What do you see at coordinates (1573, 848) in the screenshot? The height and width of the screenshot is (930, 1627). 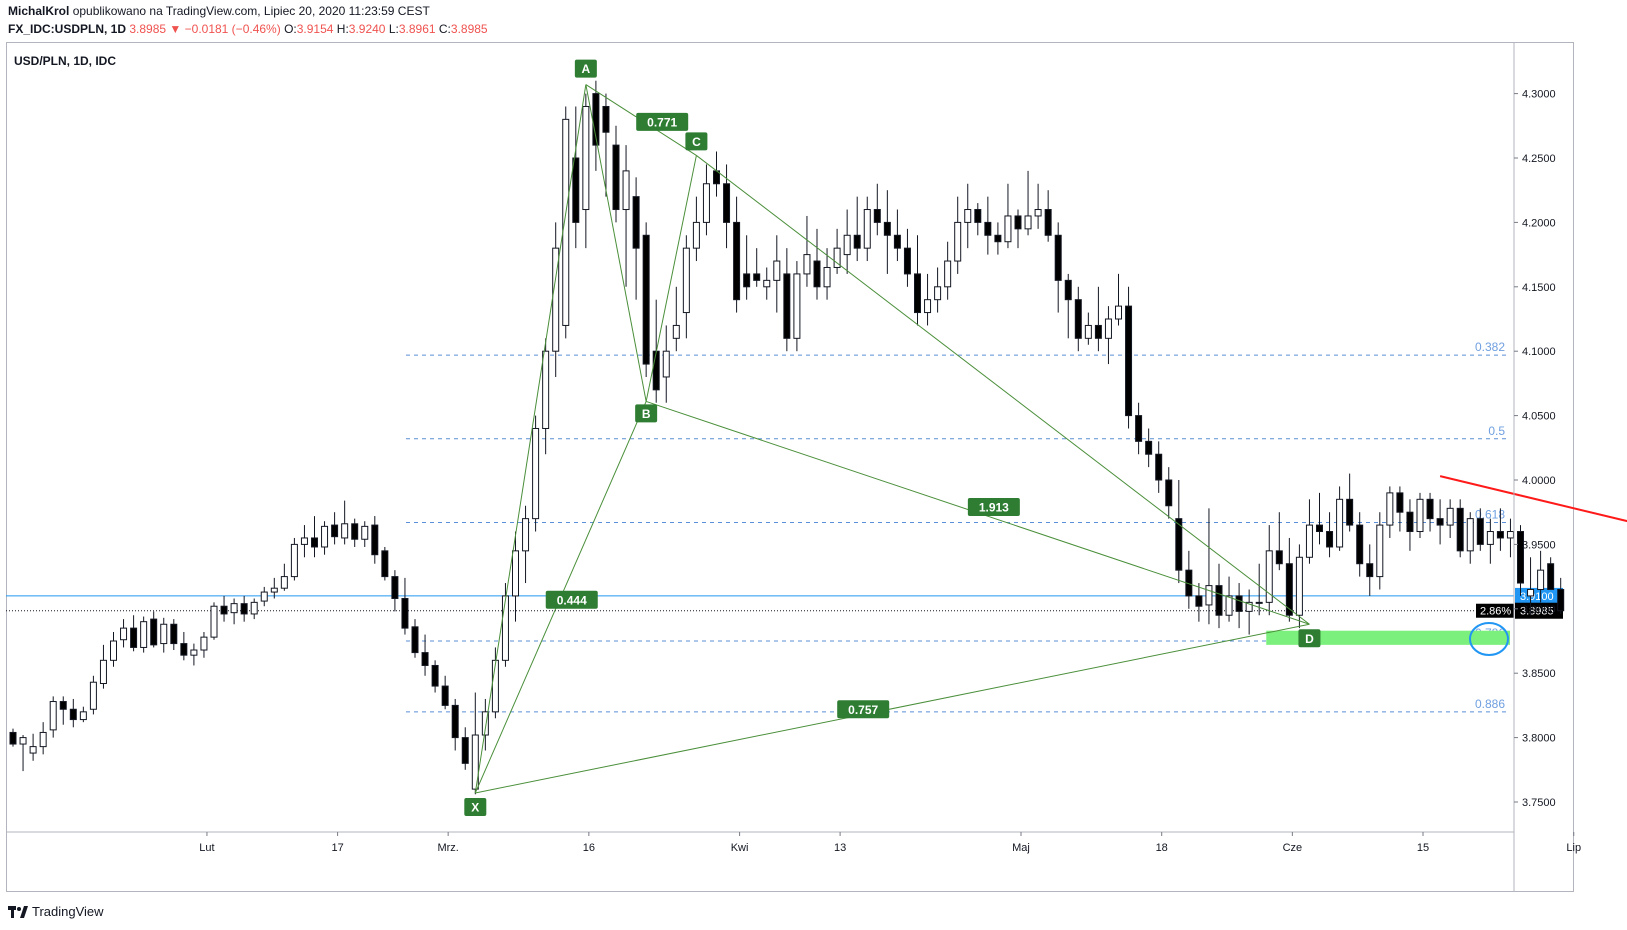 I see `time-tick-label: Lip` at bounding box center [1573, 848].